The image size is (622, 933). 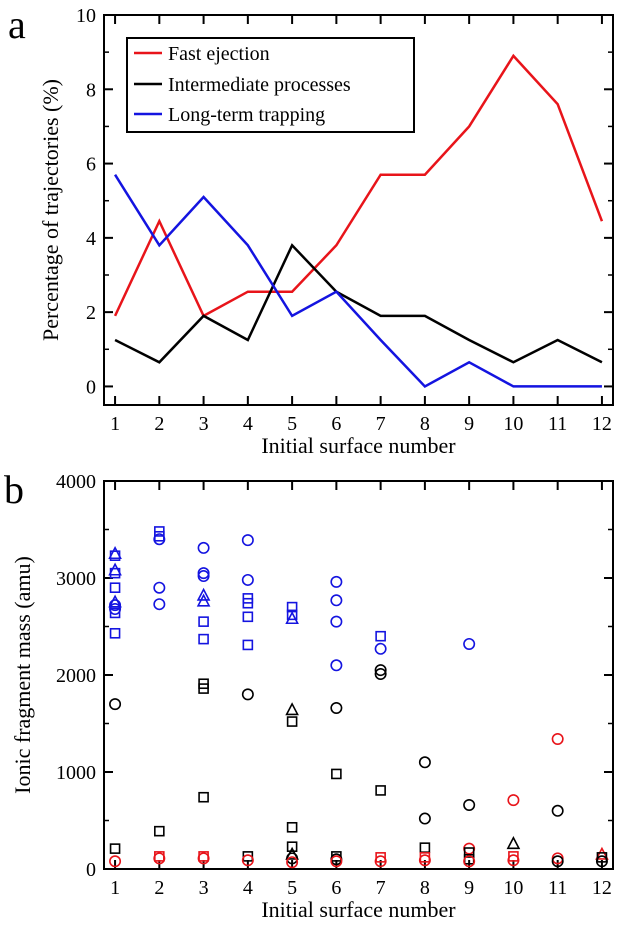 What do you see at coordinates (76, 676) in the screenshot?
I see `y-tick-label: 2000` at bounding box center [76, 676].